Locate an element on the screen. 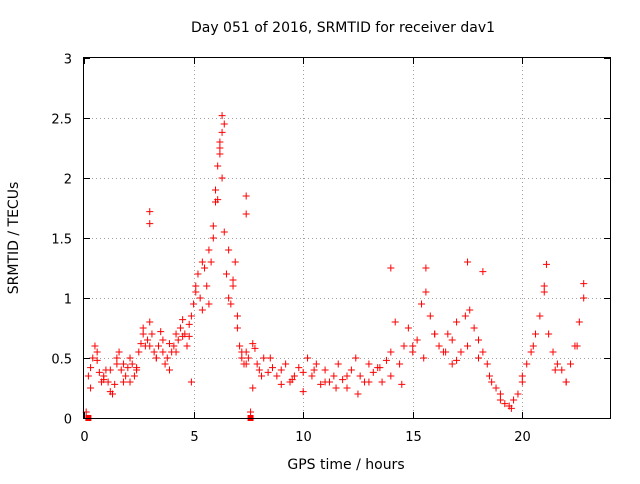 The width and height of the screenshot is (640, 484). x-tick-label: 20 is located at coordinates (522, 437).